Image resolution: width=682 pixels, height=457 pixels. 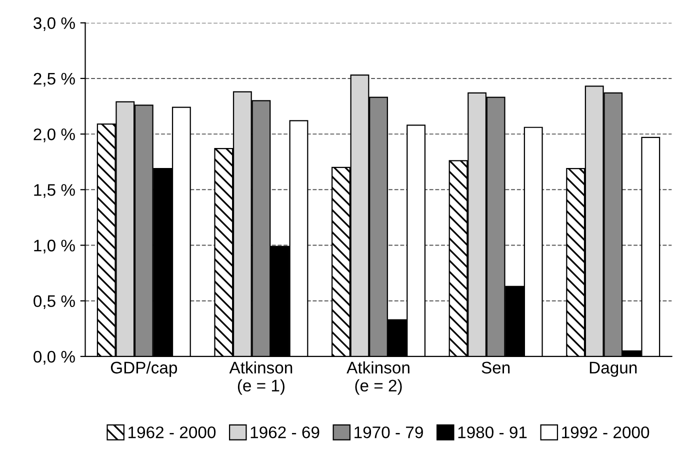 I want to click on legend-label: 1970 - 79, so click(x=388, y=432).